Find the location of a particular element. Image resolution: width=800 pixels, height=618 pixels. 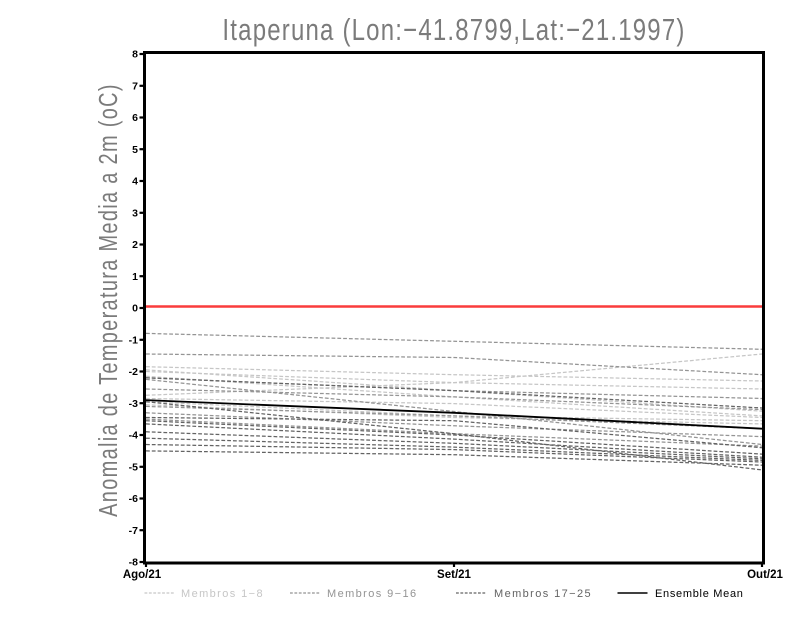

svg-text: Membros 1−8 is located at coordinates (222, 594).